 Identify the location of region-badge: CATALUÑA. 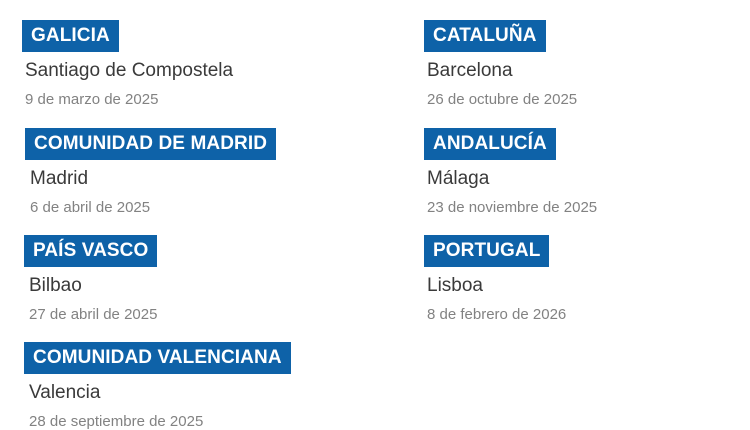
(485, 36).